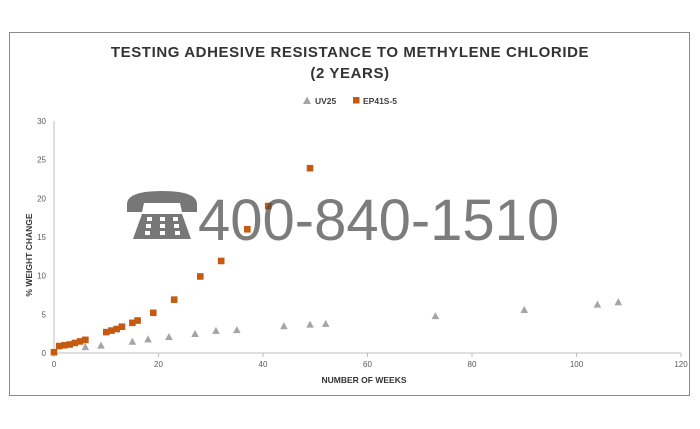 This screenshot has width=700, height=429. I want to click on legend-marker-uv25, so click(307, 100).